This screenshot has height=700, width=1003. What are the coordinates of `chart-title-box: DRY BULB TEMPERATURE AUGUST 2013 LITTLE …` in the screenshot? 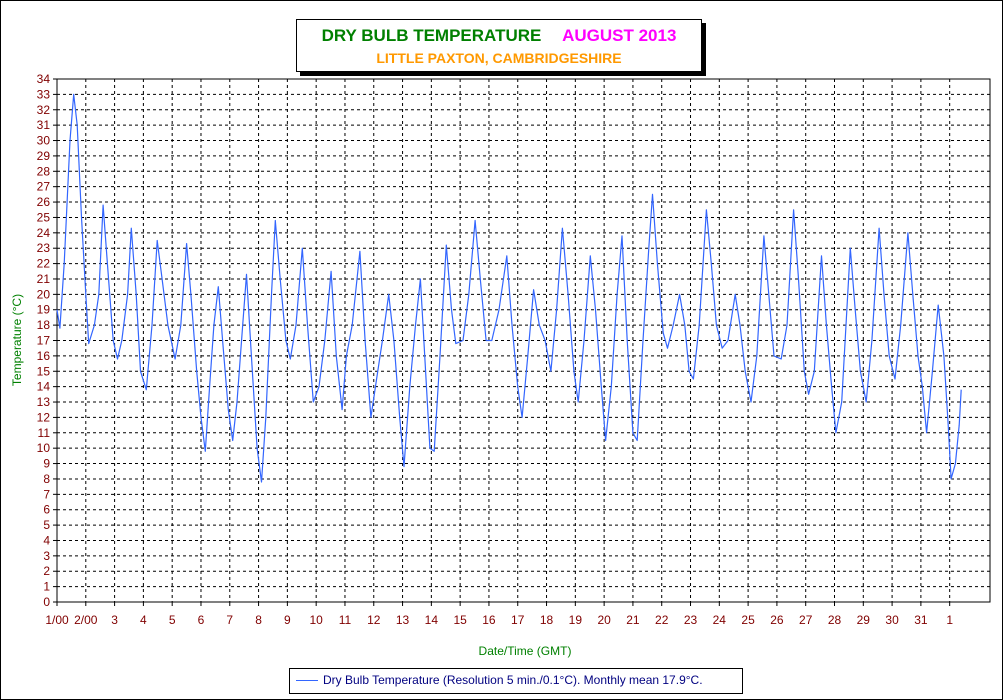 It's located at (499, 45).